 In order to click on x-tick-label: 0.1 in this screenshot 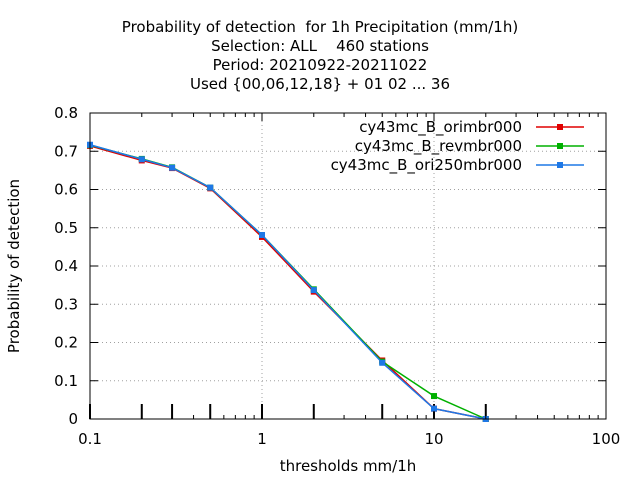, I will do `click(90, 439)`.